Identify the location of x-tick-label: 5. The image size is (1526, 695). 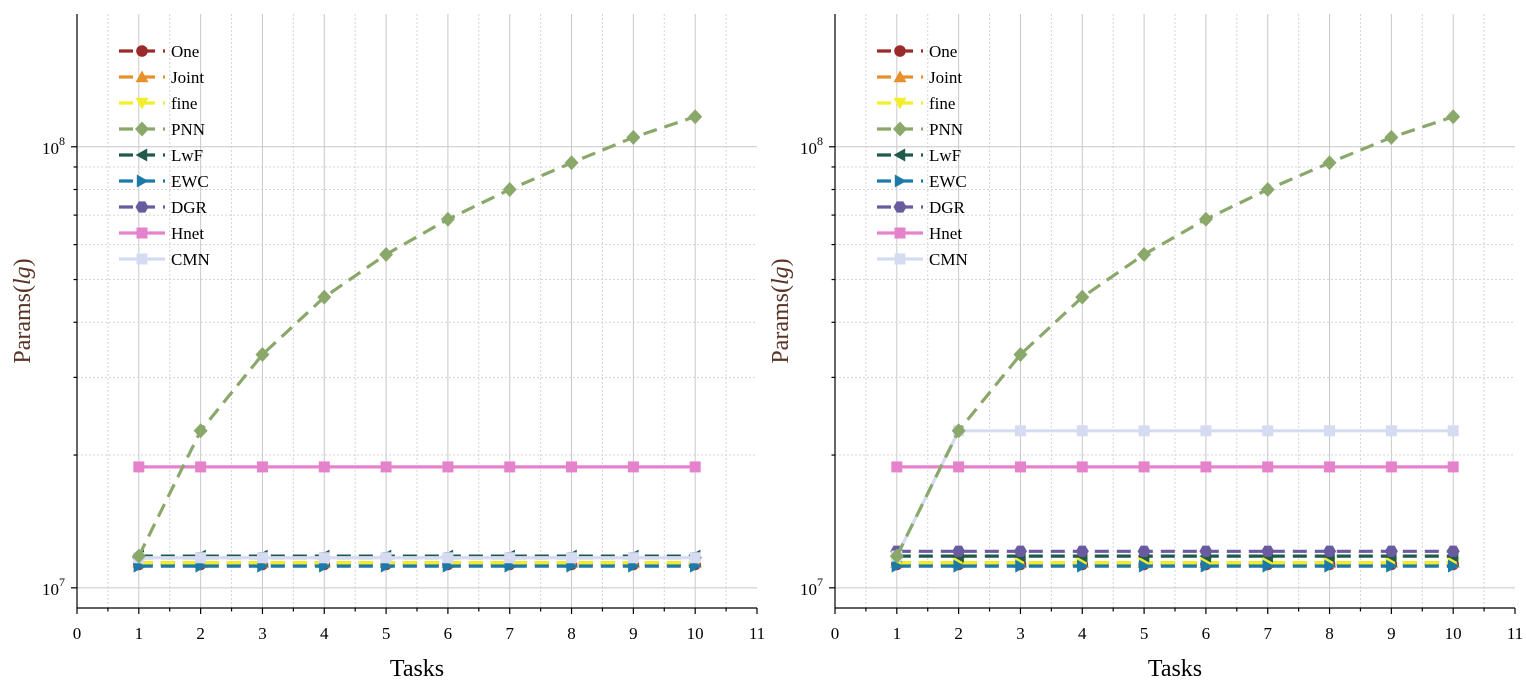
(1144, 633).